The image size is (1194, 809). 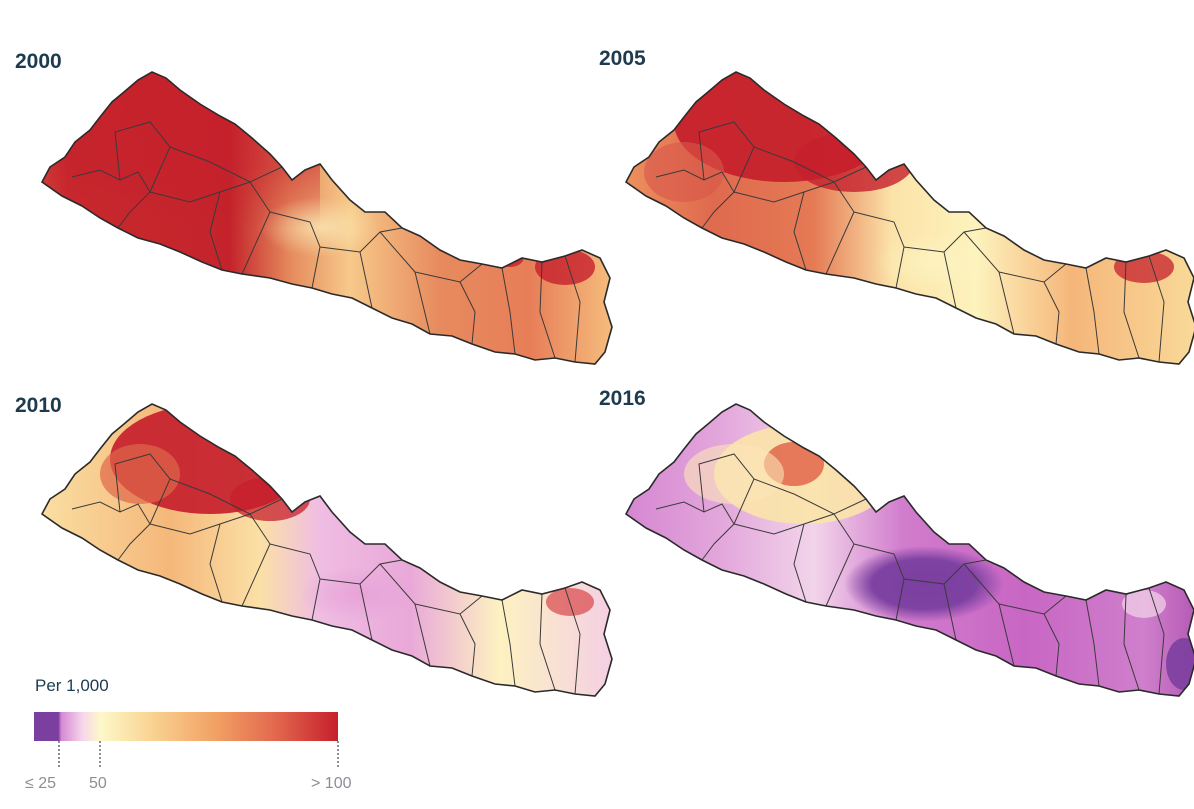 I want to click on panel-title-2016: 2016, so click(x=622, y=398).